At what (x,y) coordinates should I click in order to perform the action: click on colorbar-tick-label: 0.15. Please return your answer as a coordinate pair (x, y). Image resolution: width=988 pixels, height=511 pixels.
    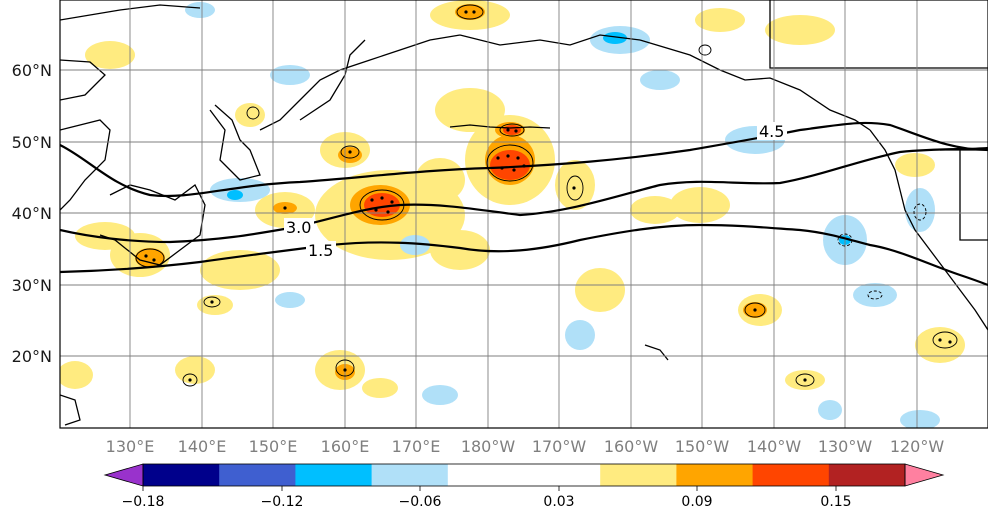
    Looking at the image, I should click on (835, 502).